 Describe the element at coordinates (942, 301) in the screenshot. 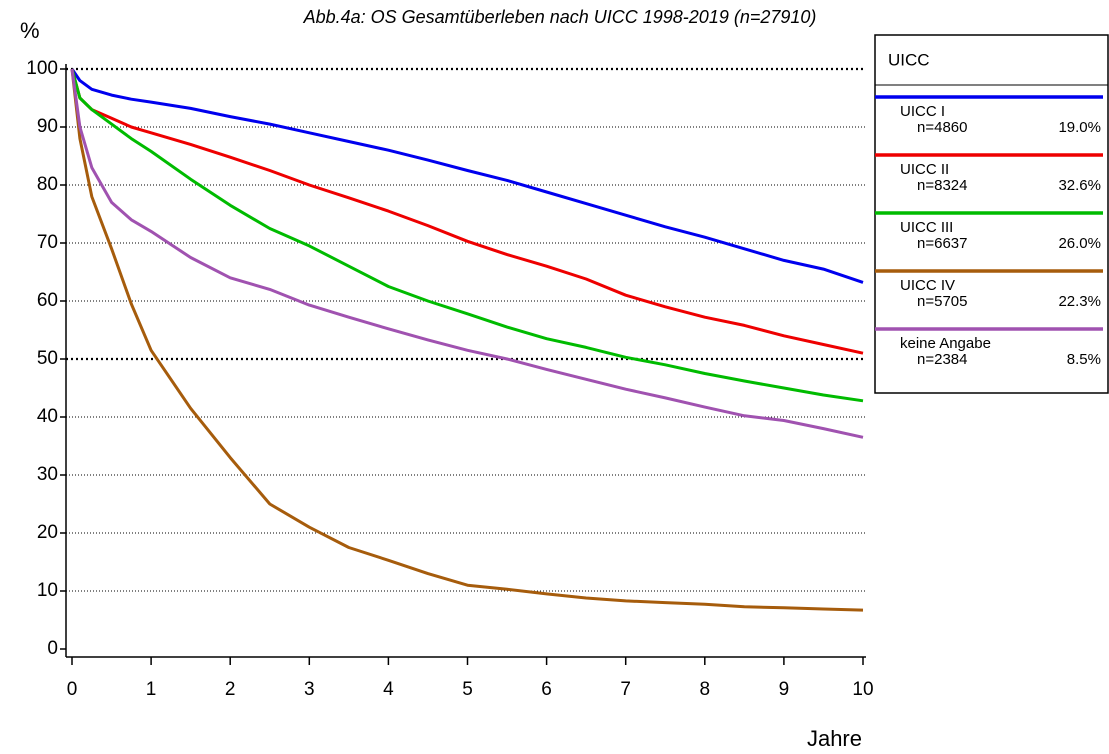

I see `legend-count: n=5705` at that location.